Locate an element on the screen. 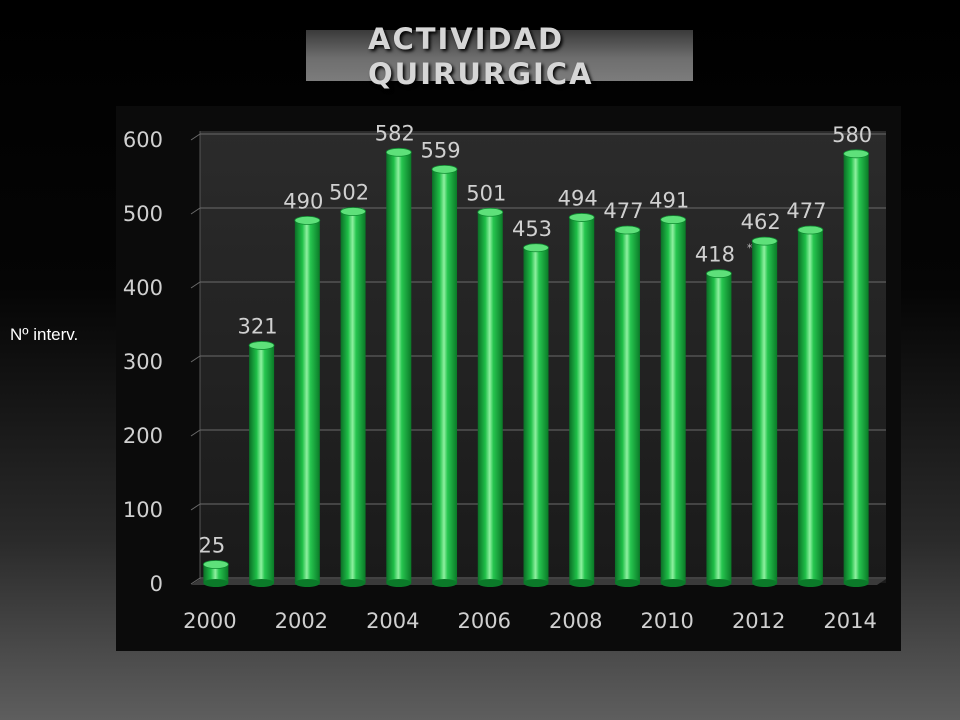 The height and width of the screenshot is (720, 960). chart-title: ACTIVIDAD QUIRURGICA is located at coordinates (481, 57).